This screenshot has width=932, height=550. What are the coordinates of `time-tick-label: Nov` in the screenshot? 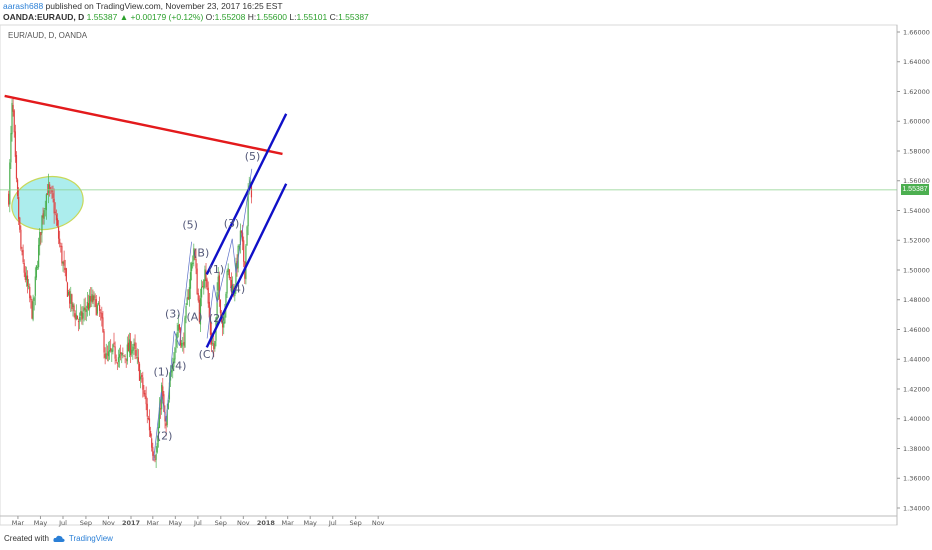 It's located at (108, 523).